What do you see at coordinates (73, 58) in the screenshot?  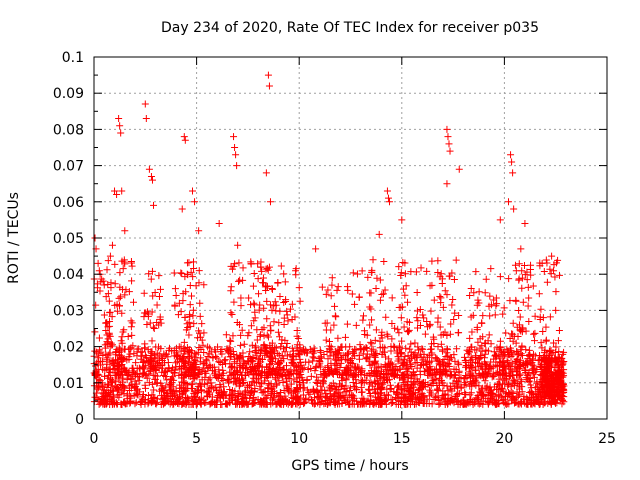 I see `y-tick-label: 0.1` at bounding box center [73, 58].